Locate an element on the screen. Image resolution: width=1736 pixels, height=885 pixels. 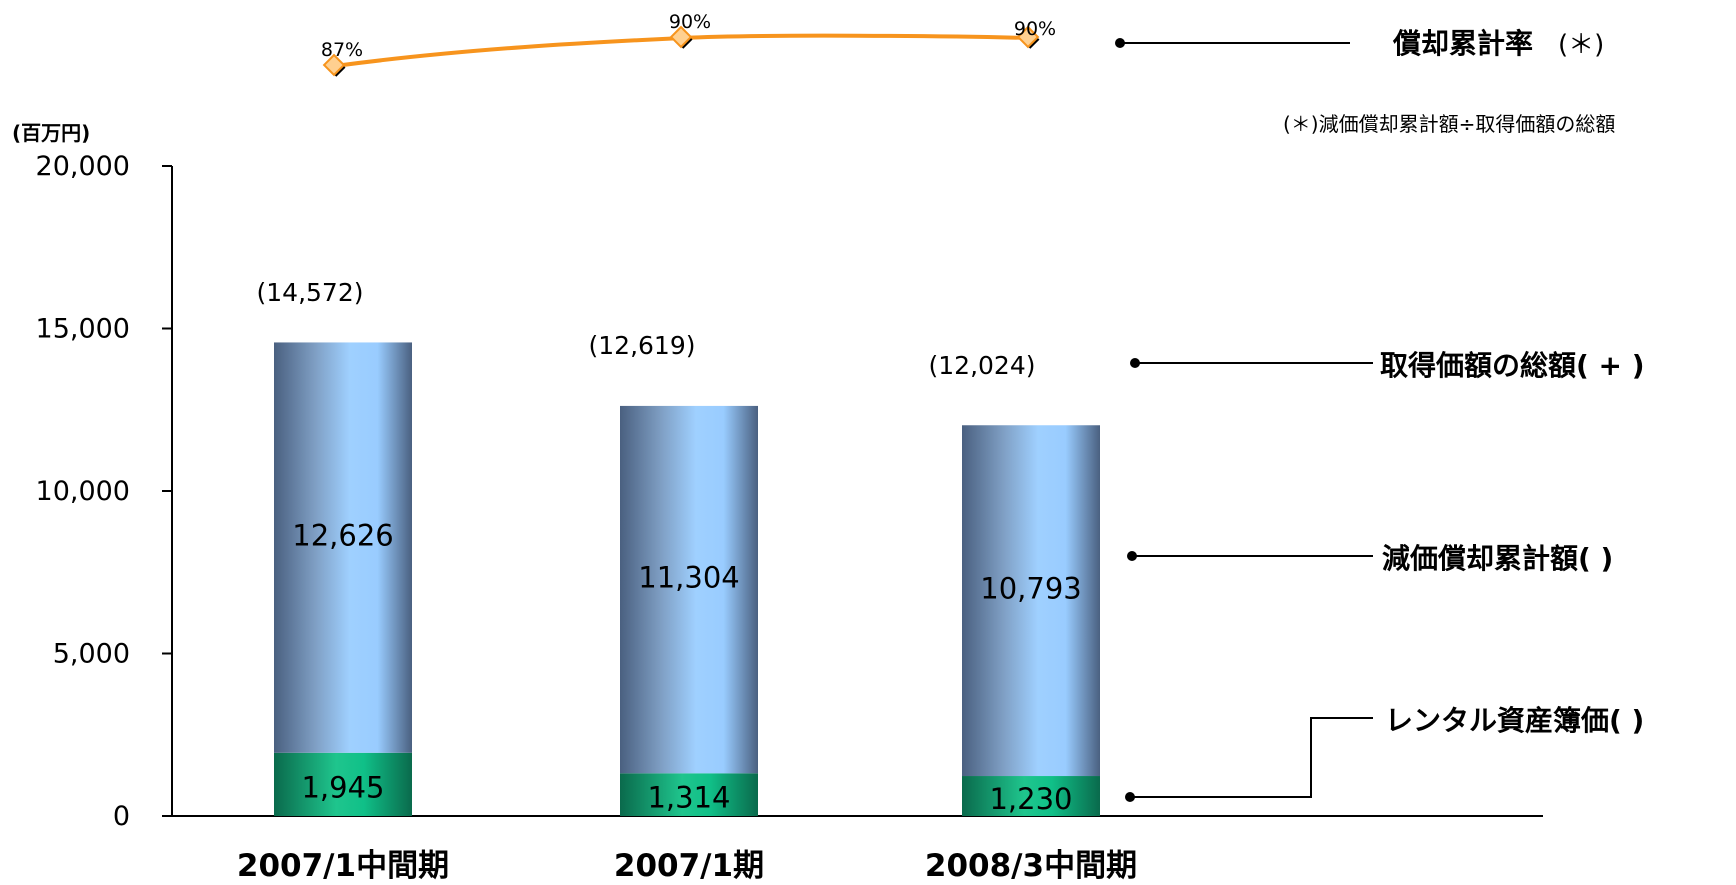
bar-value-label: 1,314 is located at coordinates (688, 798).